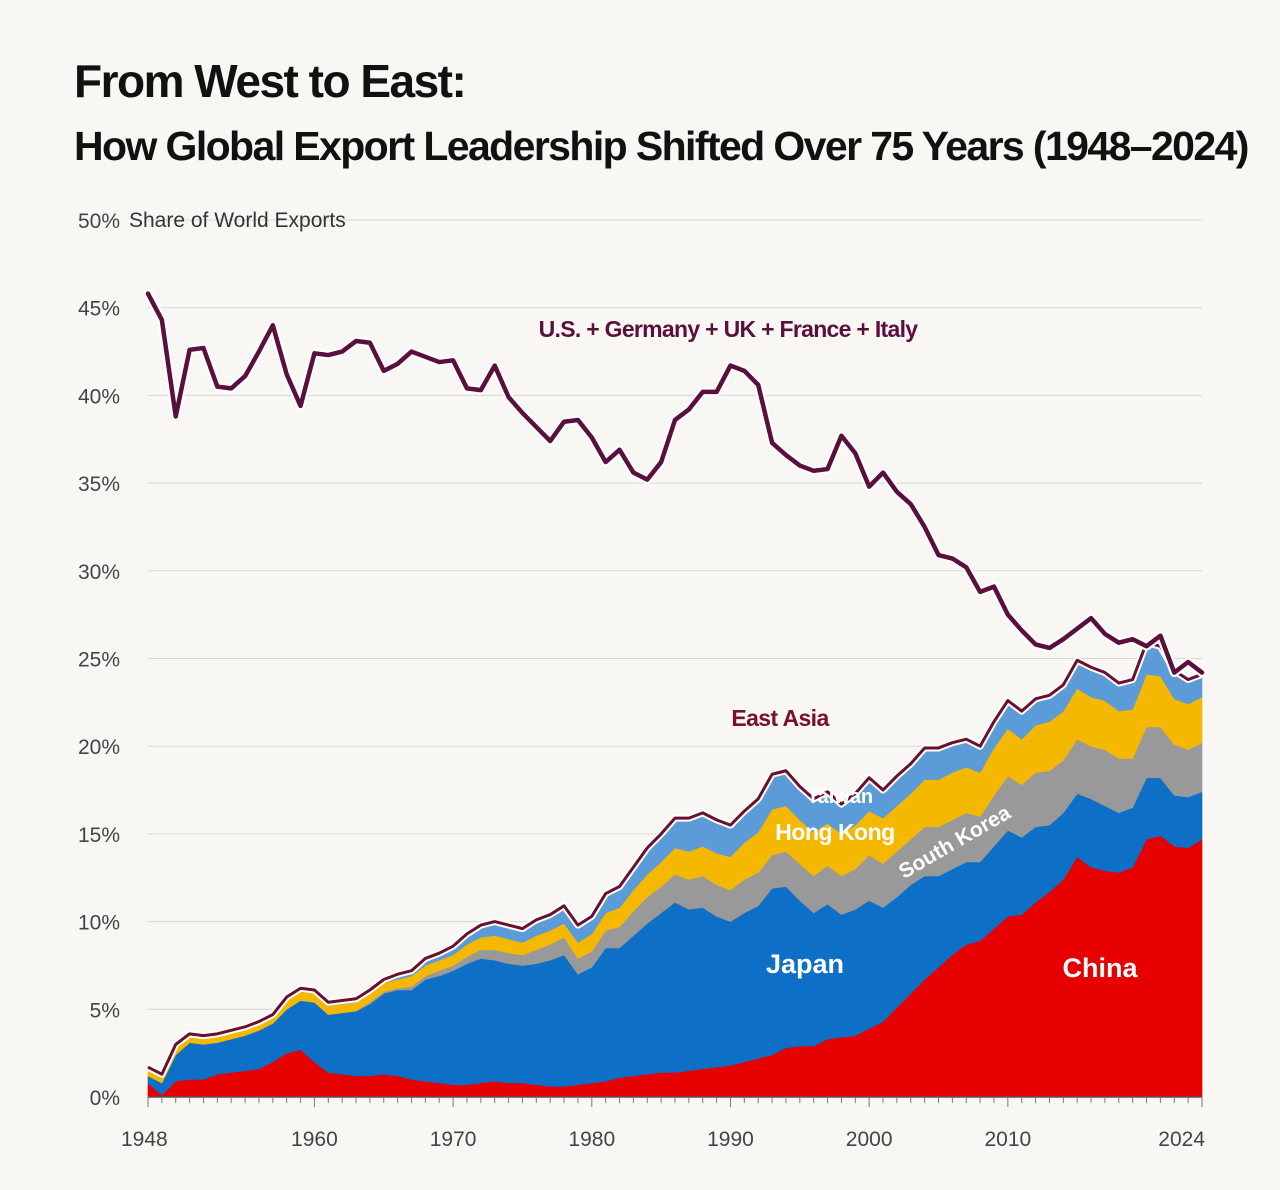 The height and width of the screenshot is (1190, 1280). What do you see at coordinates (730, 1139) in the screenshot?
I see `x-tick-label: 1990` at bounding box center [730, 1139].